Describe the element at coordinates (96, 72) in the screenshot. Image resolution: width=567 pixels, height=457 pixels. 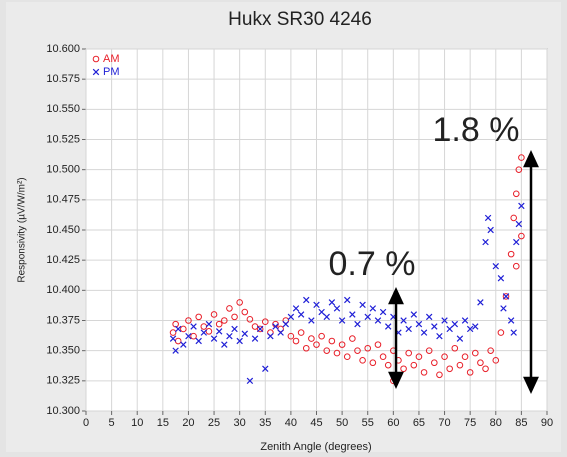
I see `legend-marker` at that location.